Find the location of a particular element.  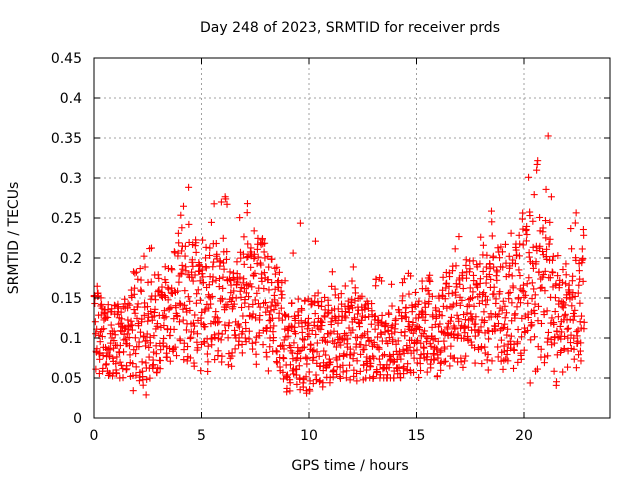

x-tick-label: 10 is located at coordinates (309, 436).